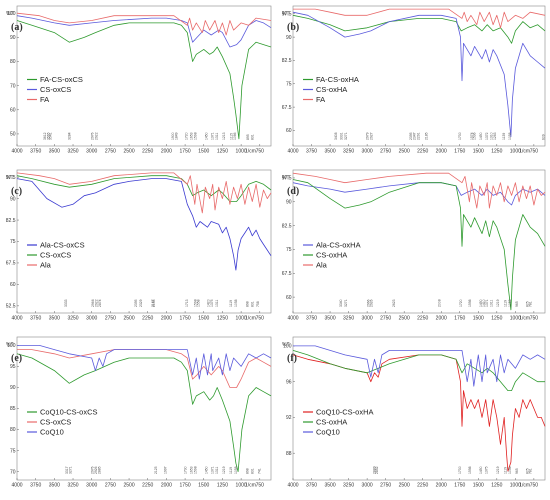  I want to click on series-line-coq10-cs-oxha, so click(419, 413).